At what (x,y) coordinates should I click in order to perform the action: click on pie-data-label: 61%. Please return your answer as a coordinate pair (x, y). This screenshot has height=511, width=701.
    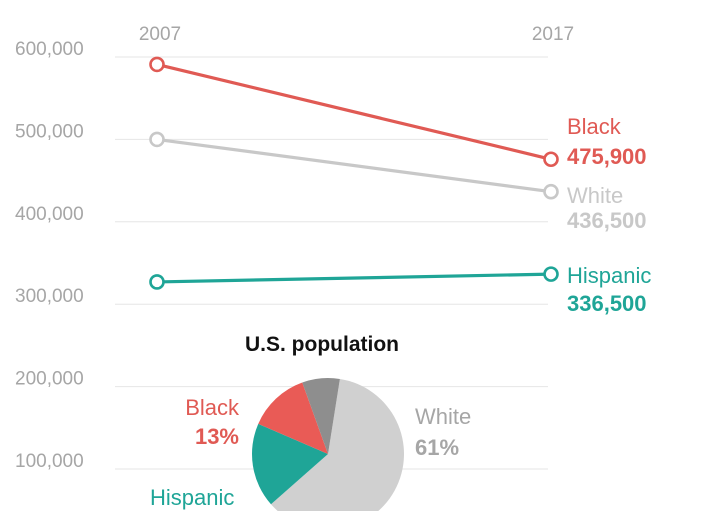
    Looking at the image, I should click on (437, 447).